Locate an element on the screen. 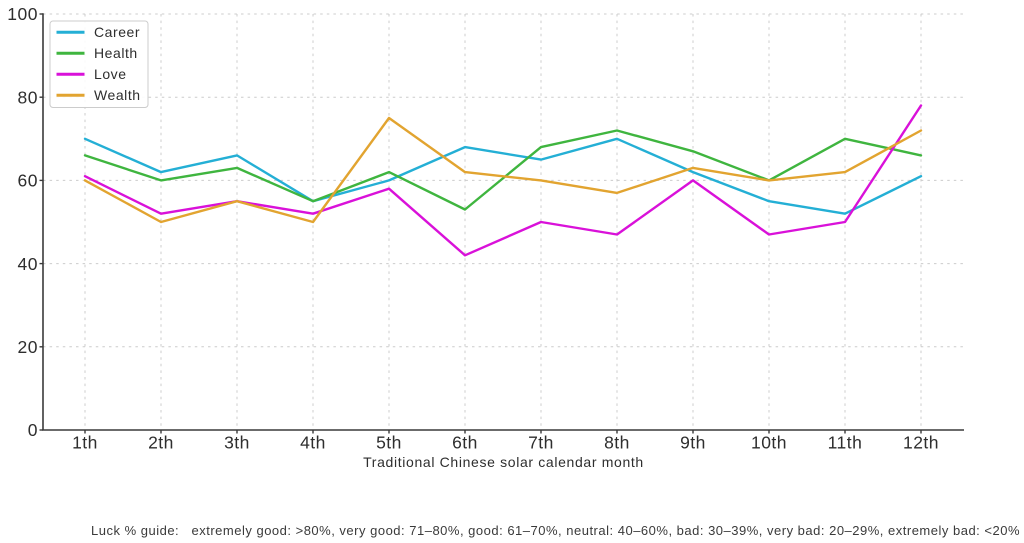 Image resolution: width=1024 pixels, height=543 pixels. svg-text: 7th is located at coordinates (541, 443).